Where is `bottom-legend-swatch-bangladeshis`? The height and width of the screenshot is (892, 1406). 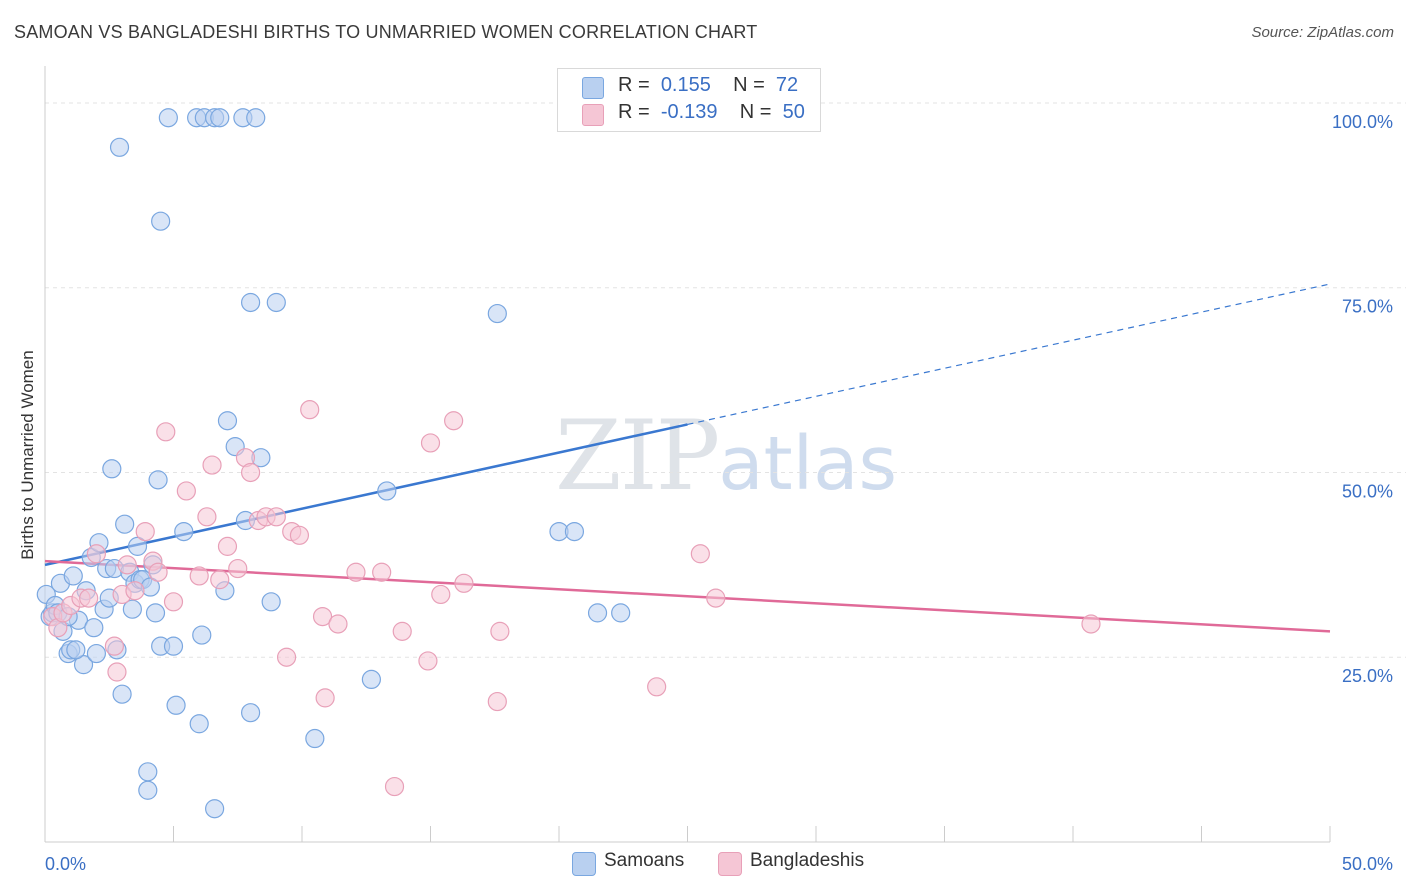 bottom-legend-swatch-bangladeshis is located at coordinates (730, 864).